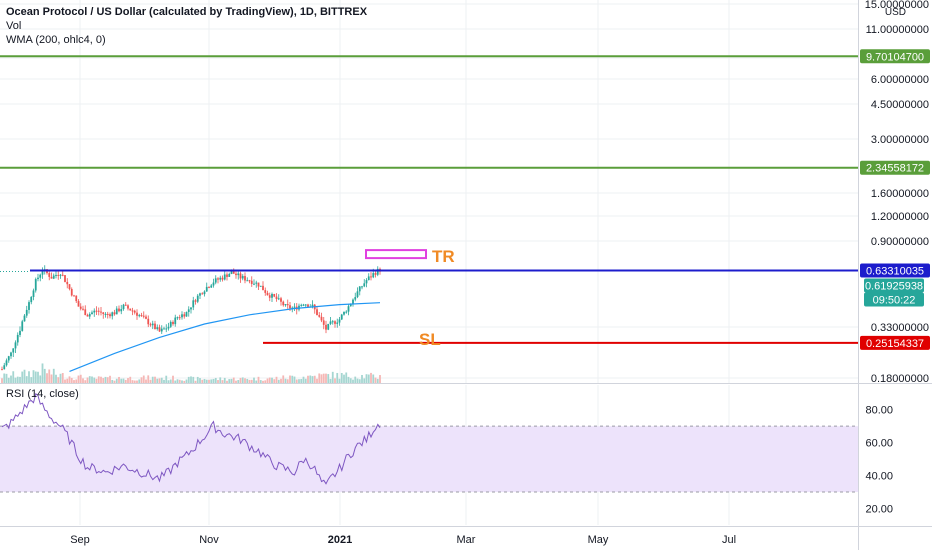 Image resolution: width=932 pixels, height=550 pixels. I want to click on annotations: TR SL, so click(410, 298).